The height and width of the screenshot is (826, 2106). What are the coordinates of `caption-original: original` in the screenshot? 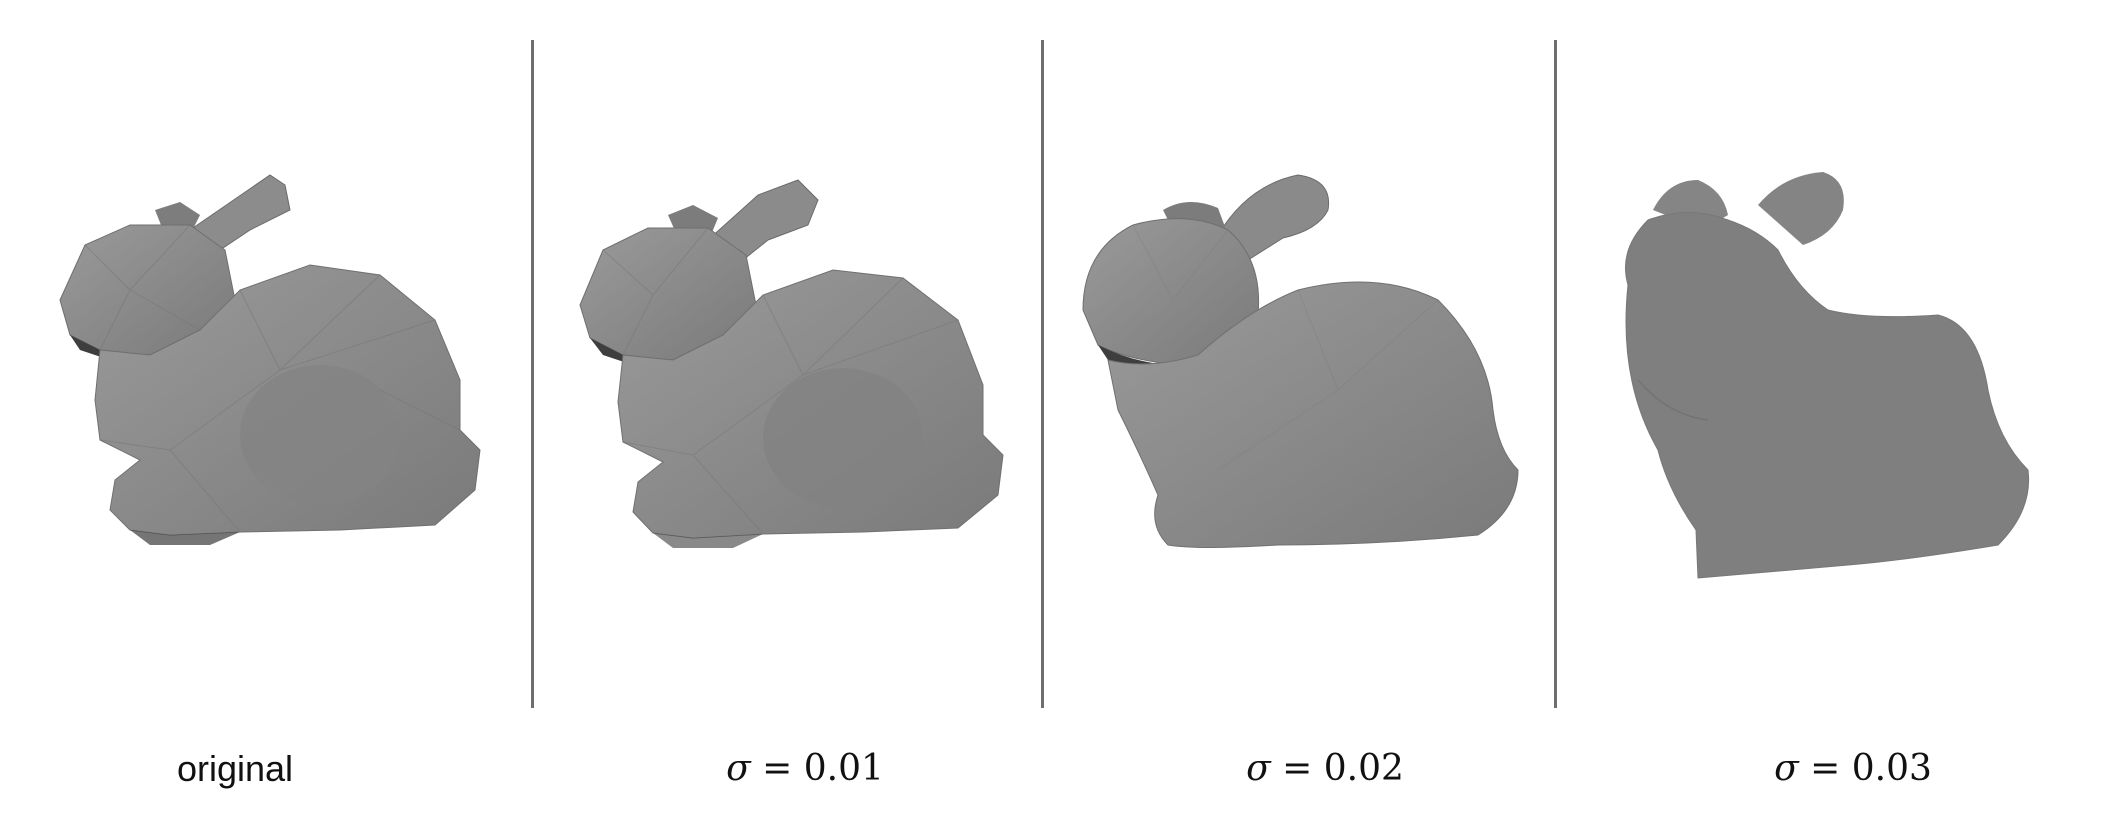 It's located at (235, 773).